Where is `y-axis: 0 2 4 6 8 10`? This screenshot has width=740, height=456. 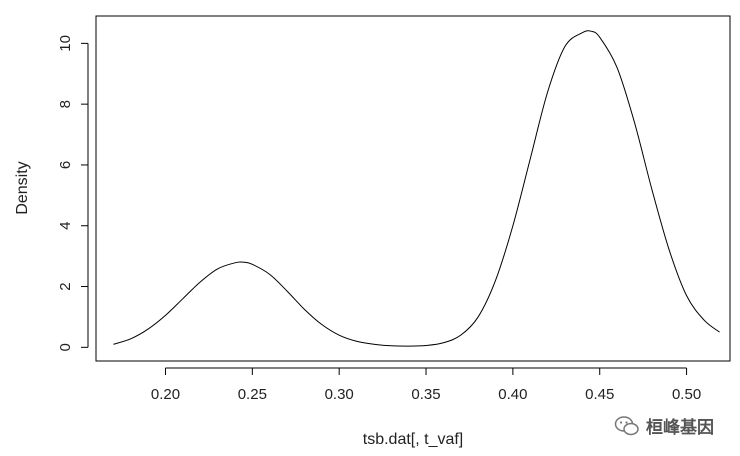 y-axis: 0 2 4 6 8 10 is located at coordinates (73, 193).